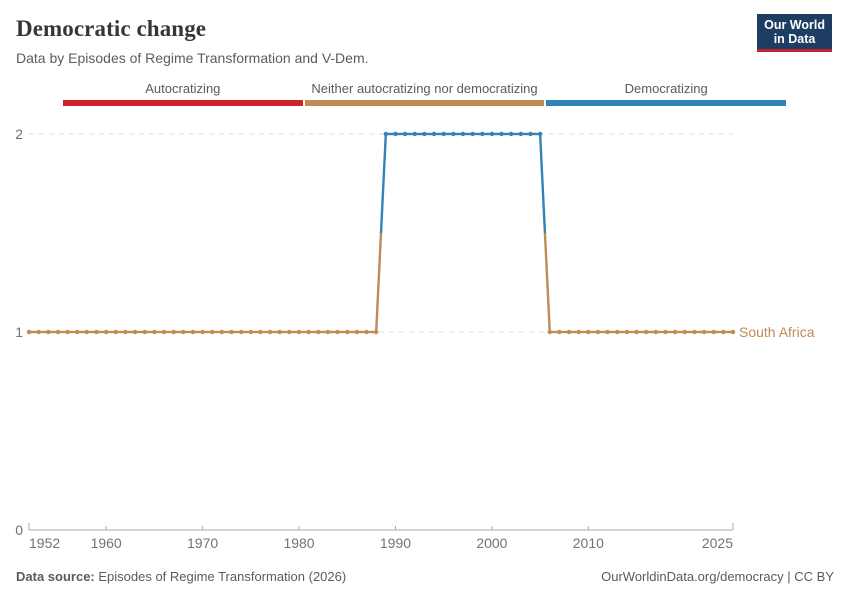 The image size is (850, 600). What do you see at coordinates (636, 332) in the screenshot?
I see `data-point-2015` at bounding box center [636, 332].